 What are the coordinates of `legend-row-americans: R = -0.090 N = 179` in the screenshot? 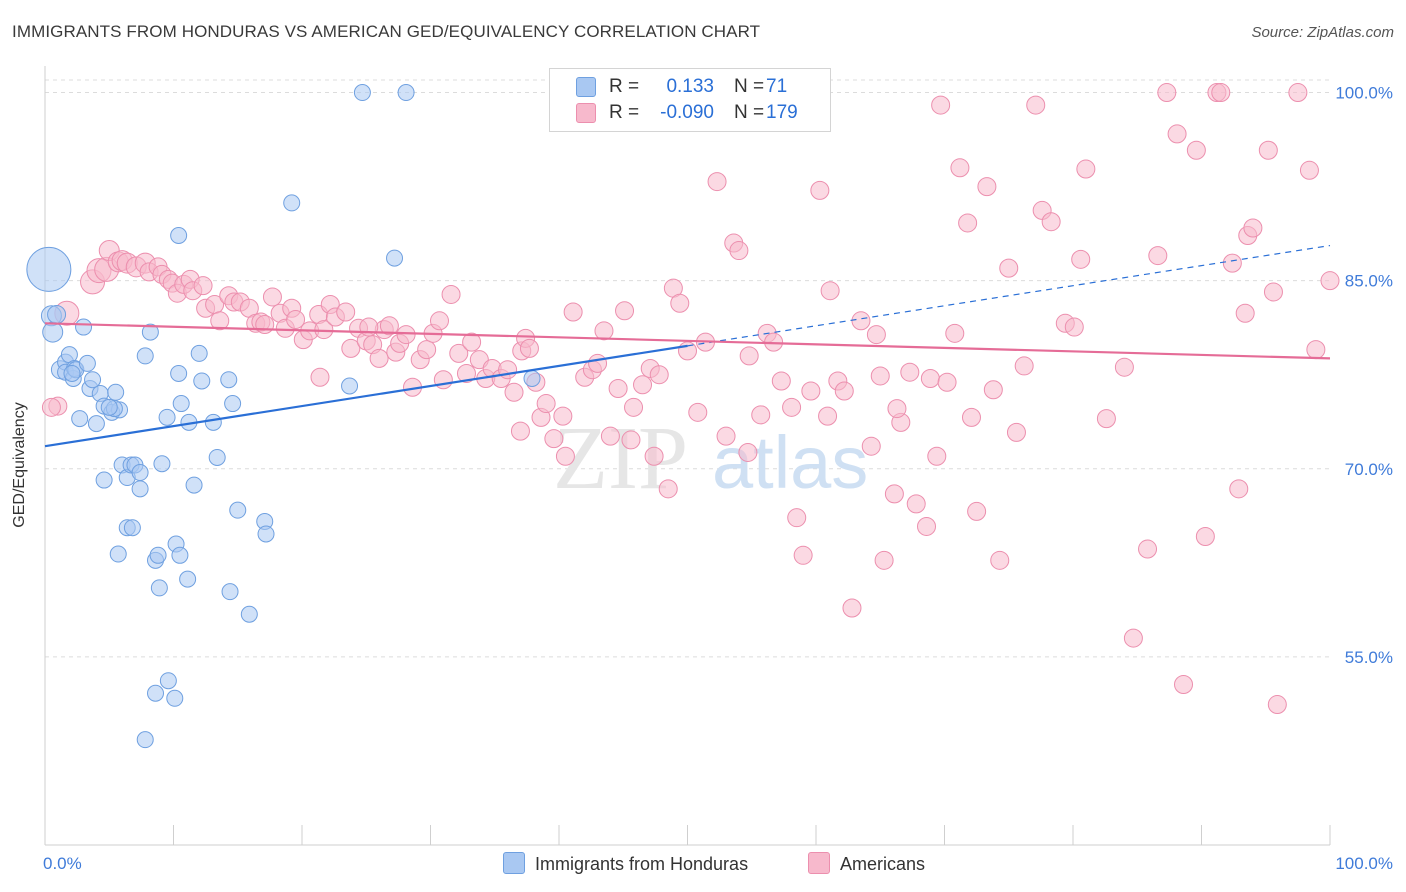 It's located at (690, 113).